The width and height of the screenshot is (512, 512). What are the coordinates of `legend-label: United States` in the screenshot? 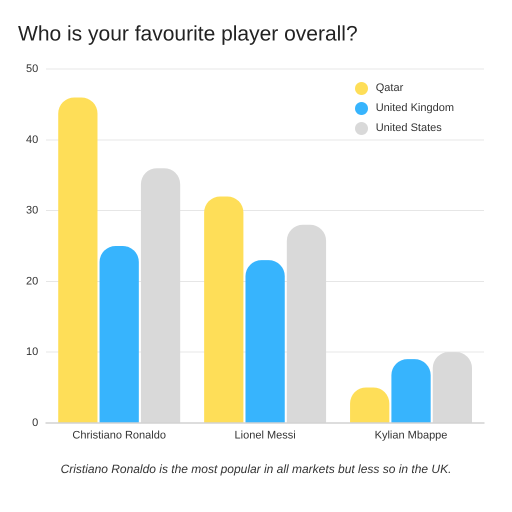 It's located at (409, 128).